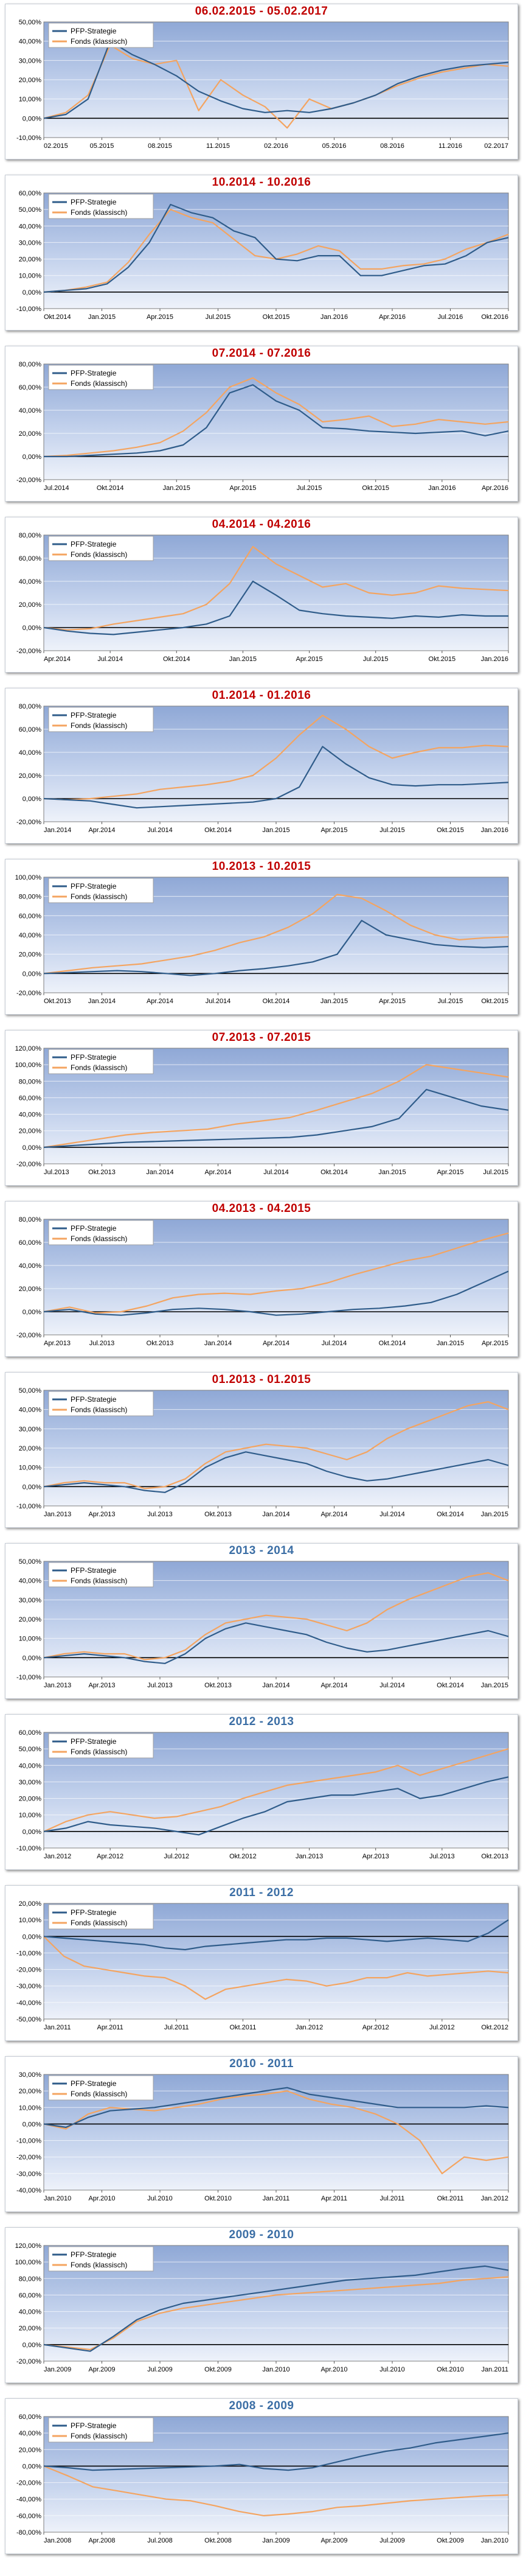 This screenshot has width=523, height=2576. What do you see at coordinates (261, 1892) in the screenshot?
I see `chart-title: 2011 - 2012` at bounding box center [261, 1892].